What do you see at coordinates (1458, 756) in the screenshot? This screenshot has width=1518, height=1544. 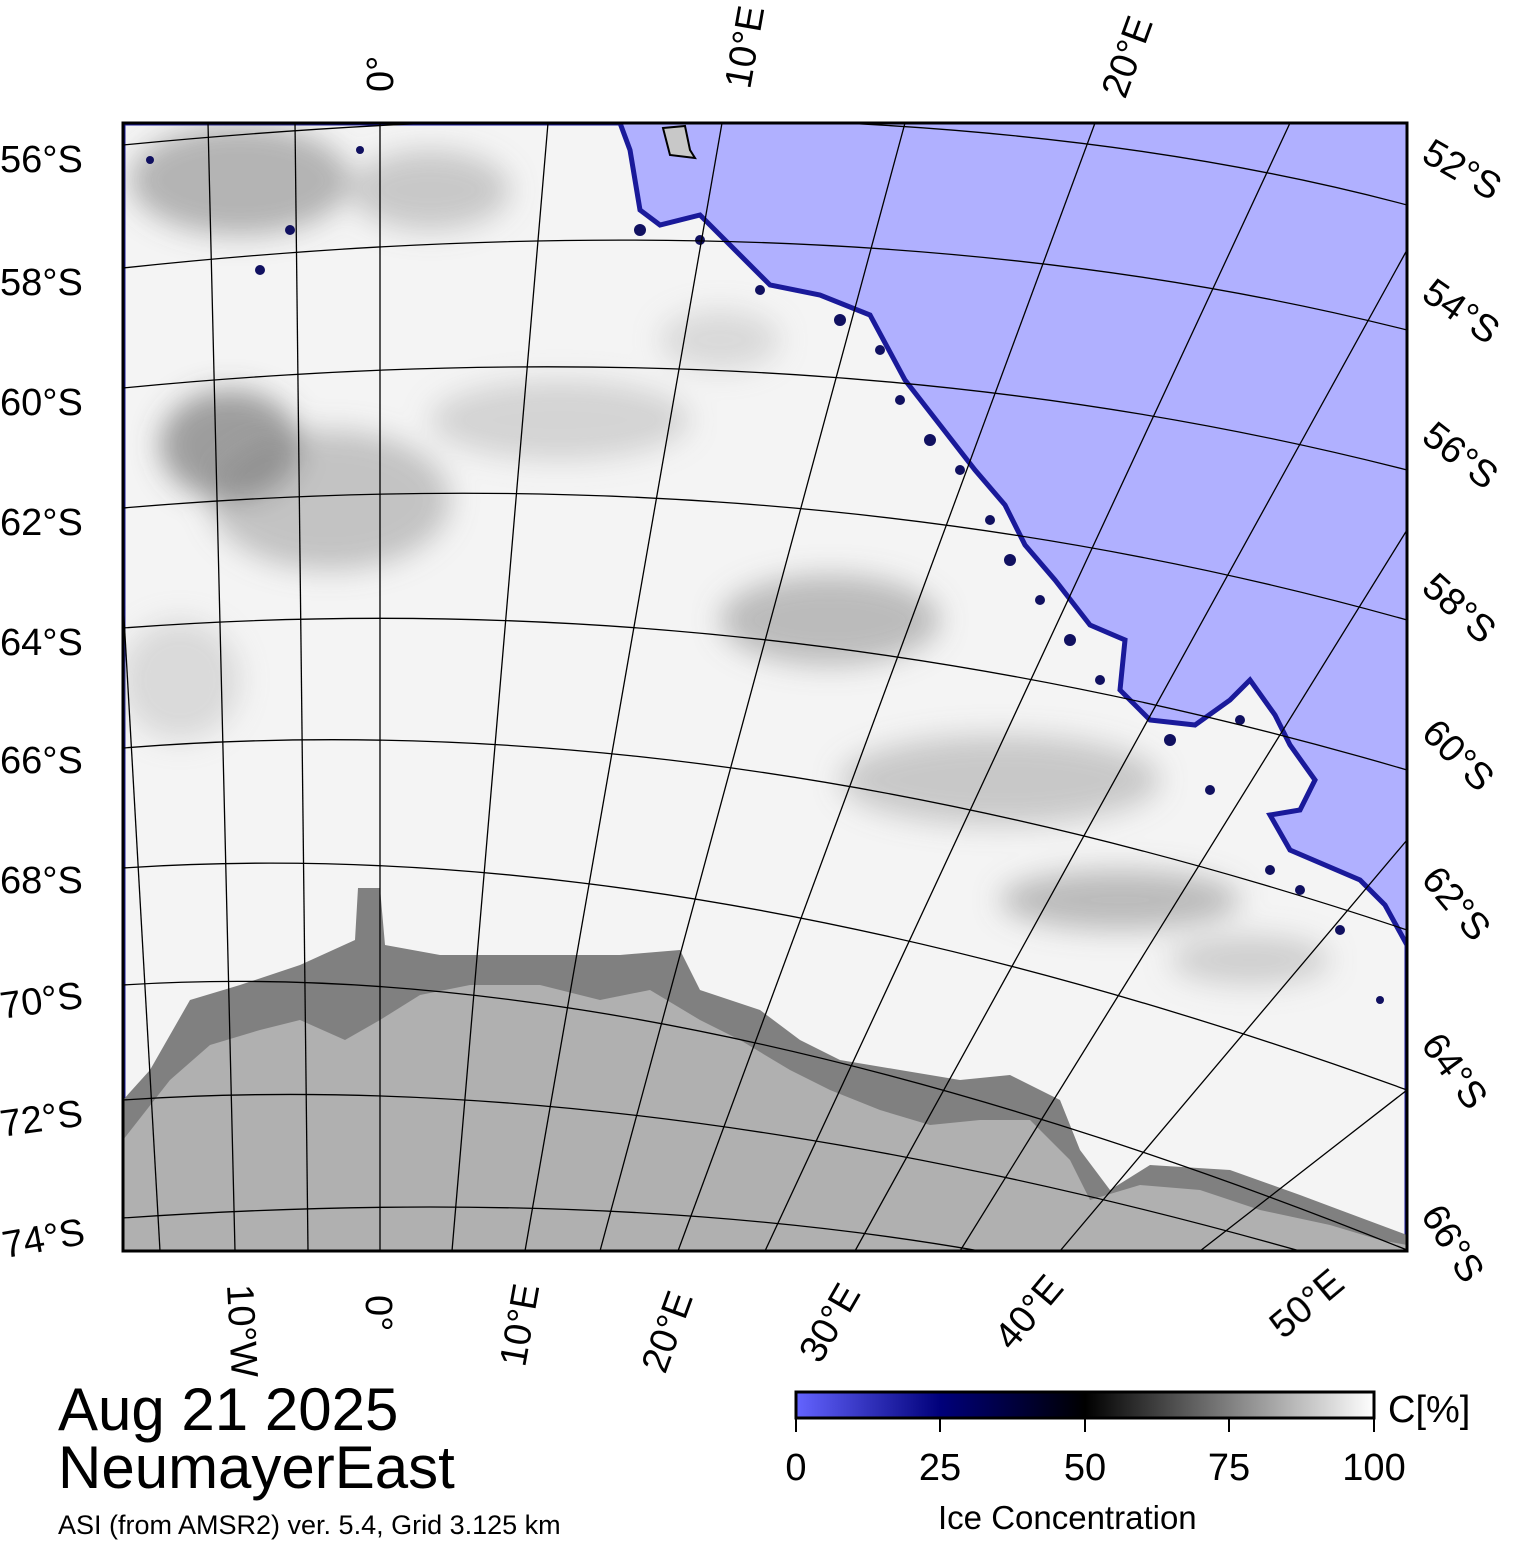 I see `lat-label-60s-right: 60°S` at bounding box center [1458, 756].